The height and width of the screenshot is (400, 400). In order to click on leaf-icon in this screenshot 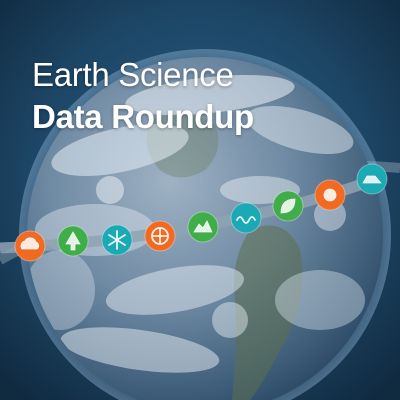, I will do `click(288, 206)`.